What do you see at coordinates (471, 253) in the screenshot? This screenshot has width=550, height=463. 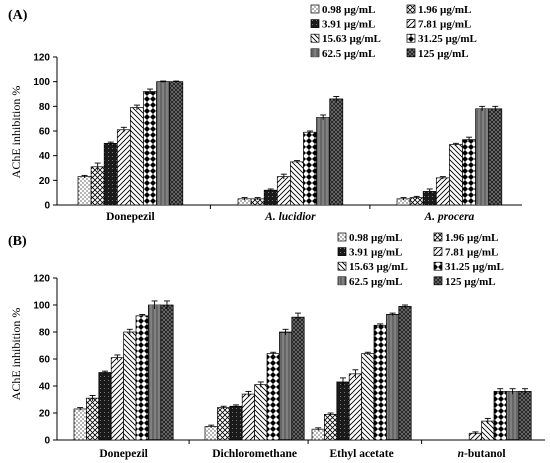 I see `legend-label: 7.81 µg/mL` at bounding box center [471, 253].